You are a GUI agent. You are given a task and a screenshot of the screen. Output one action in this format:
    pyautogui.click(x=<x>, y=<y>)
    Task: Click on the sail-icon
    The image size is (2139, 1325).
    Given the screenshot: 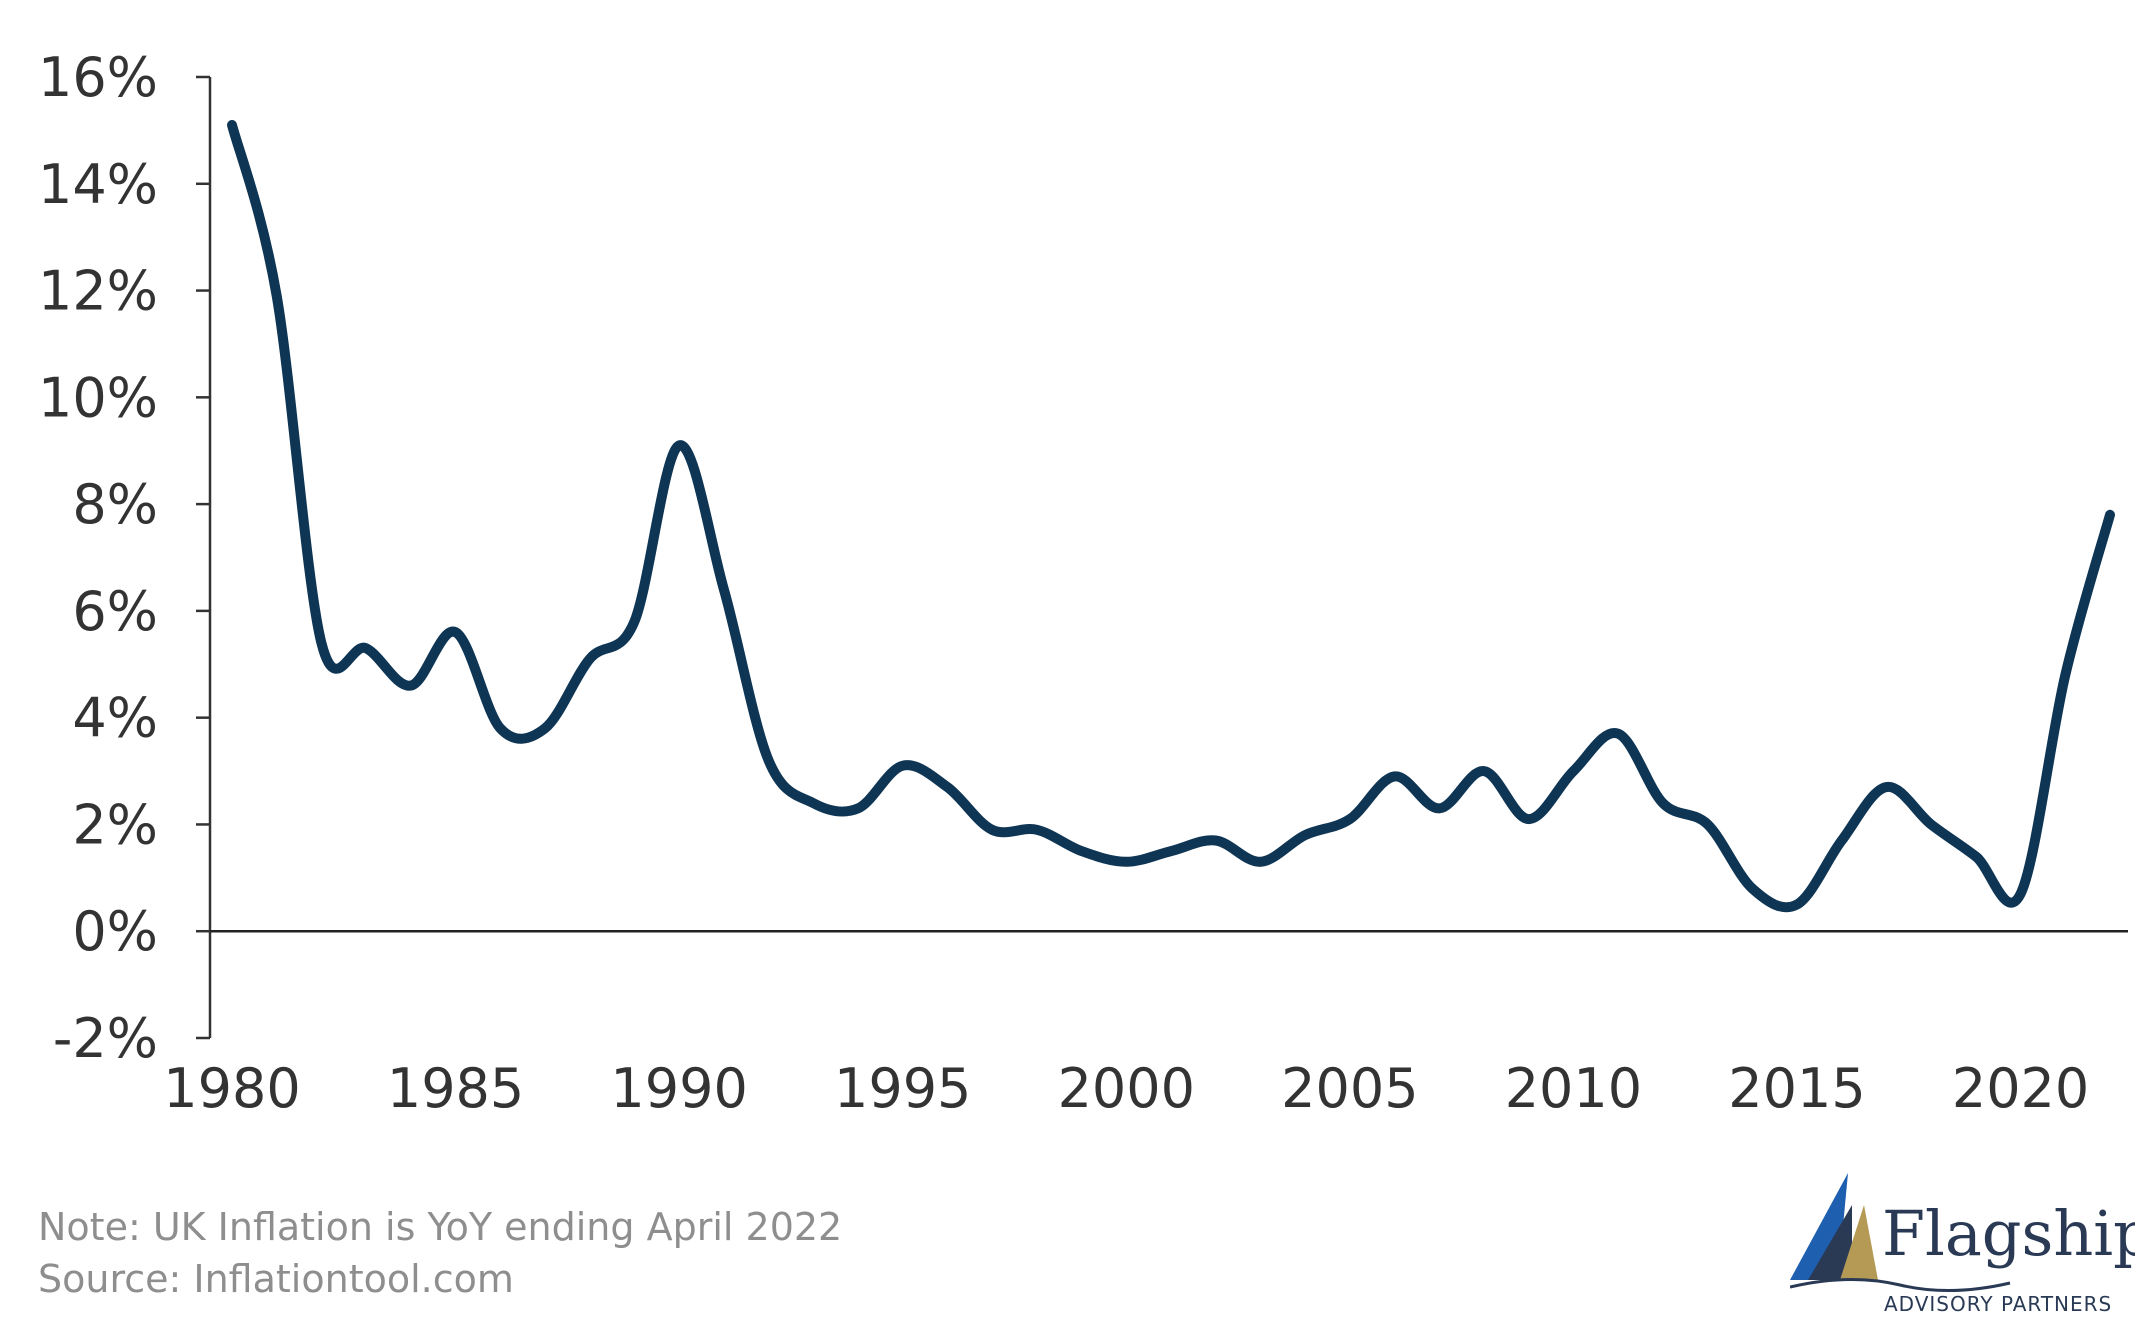 What is the action you would take?
    pyautogui.click(x=1900, y=1233)
    